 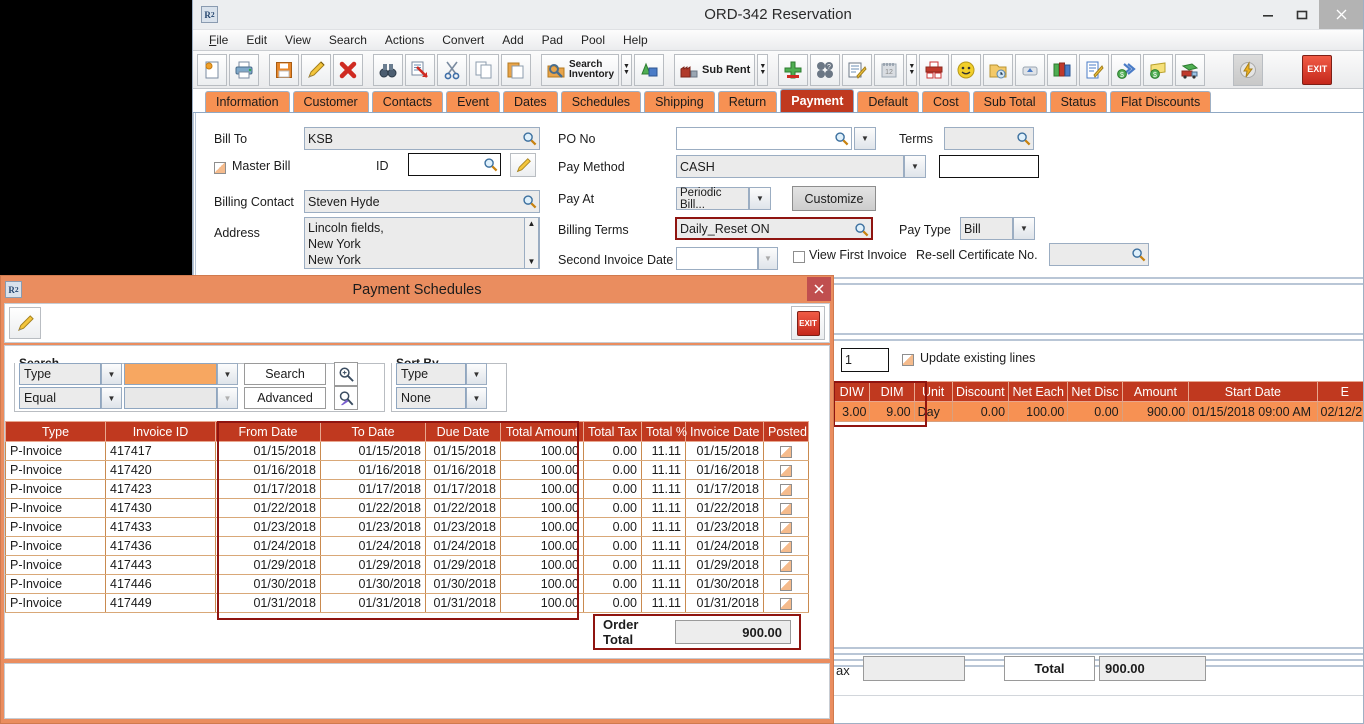 I want to click on tab-status: Status, so click(x=1078, y=101).